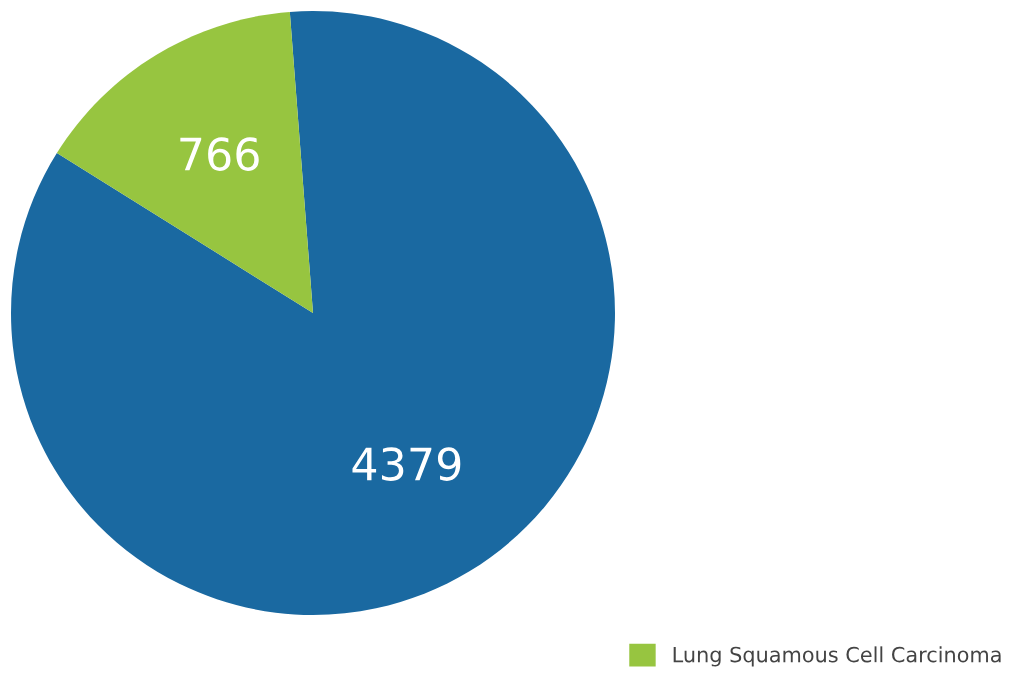 The image size is (1015, 679). What do you see at coordinates (837, 656) in the screenshot?
I see `legend-label: Lung Squamous Cell Carcinoma` at bounding box center [837, 656].